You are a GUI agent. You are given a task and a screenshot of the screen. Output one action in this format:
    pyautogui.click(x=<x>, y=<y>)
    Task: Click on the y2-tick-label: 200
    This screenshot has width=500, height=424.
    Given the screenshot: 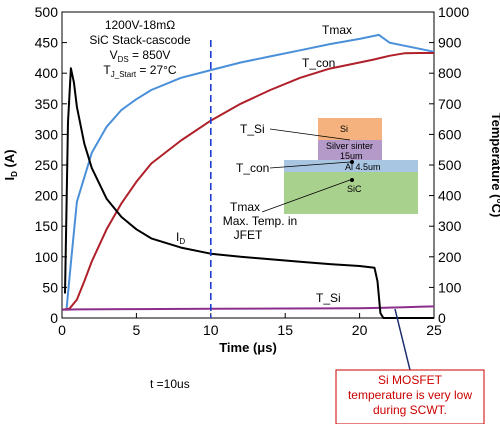 What is the action you would take?
    pyautogui.click(x=450, y=257)
    